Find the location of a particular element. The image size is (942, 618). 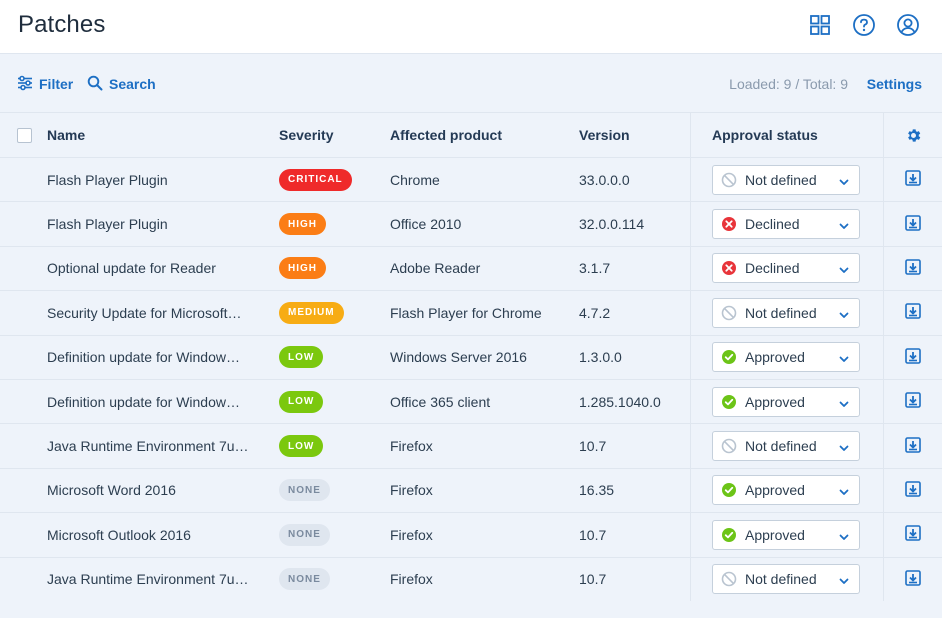

column-header-severity: Severity is located at coordinates (306, 135).